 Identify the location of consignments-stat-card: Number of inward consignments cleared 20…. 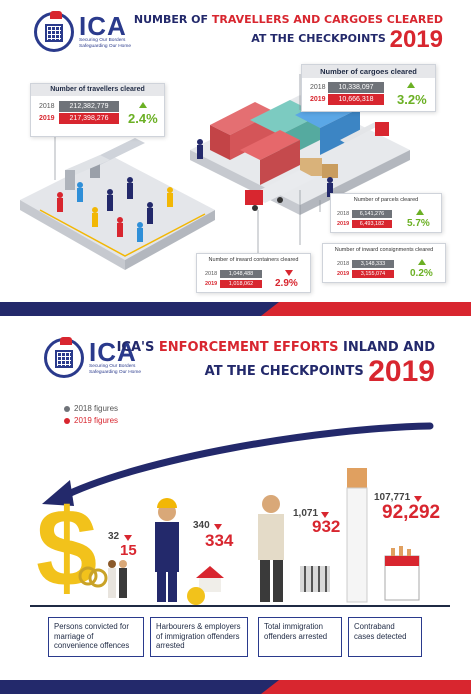
(384, 263).